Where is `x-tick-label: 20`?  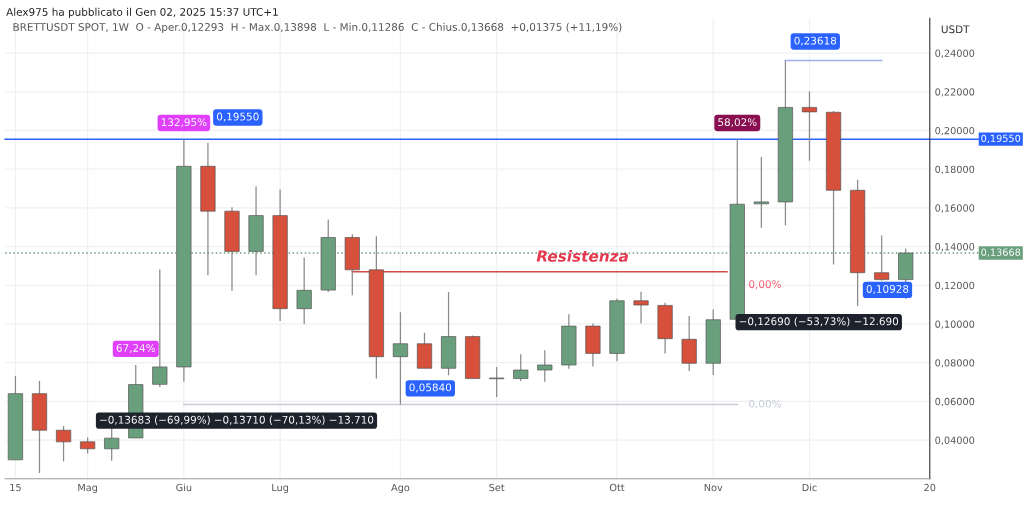 x-tick-label: 20 is located at coordinates (930, 487).